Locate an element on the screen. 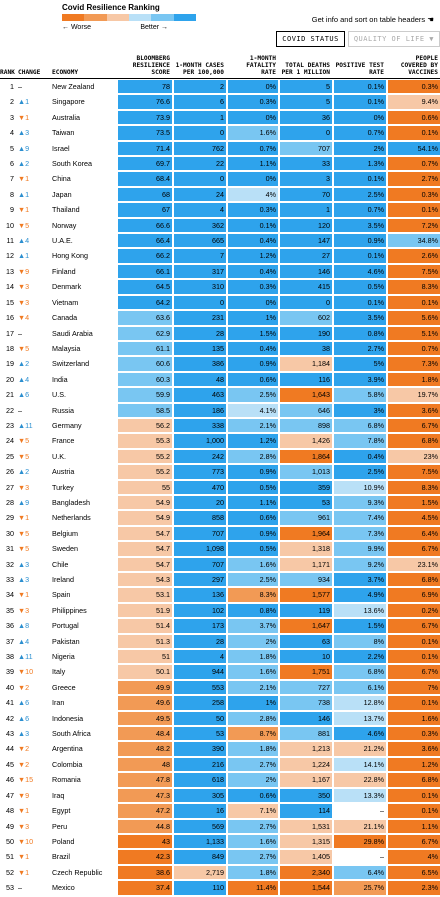 This screenshot has width=440, height=897. table-row: 44 ▼2 Argentina 48.2 390 1.8% 1,213 21.2% 3.6% is located at coordinates (220, 750).